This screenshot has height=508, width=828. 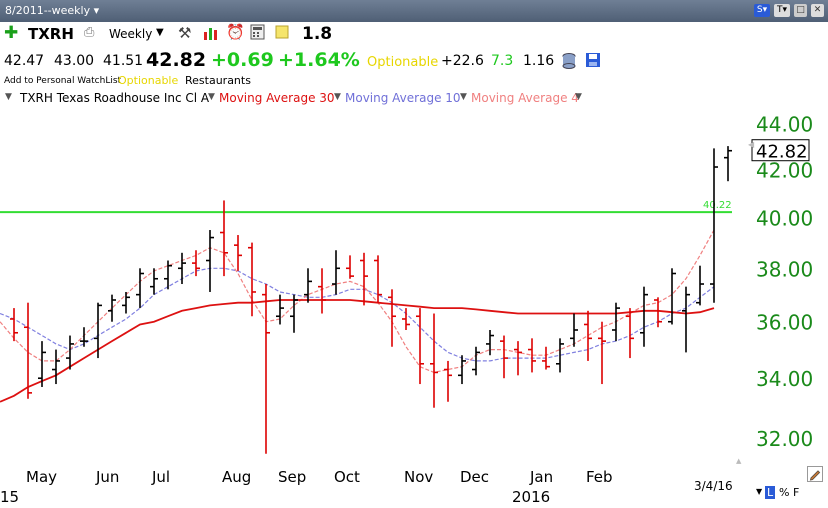 I want to click on database-icon, so click(x=569, y=63).